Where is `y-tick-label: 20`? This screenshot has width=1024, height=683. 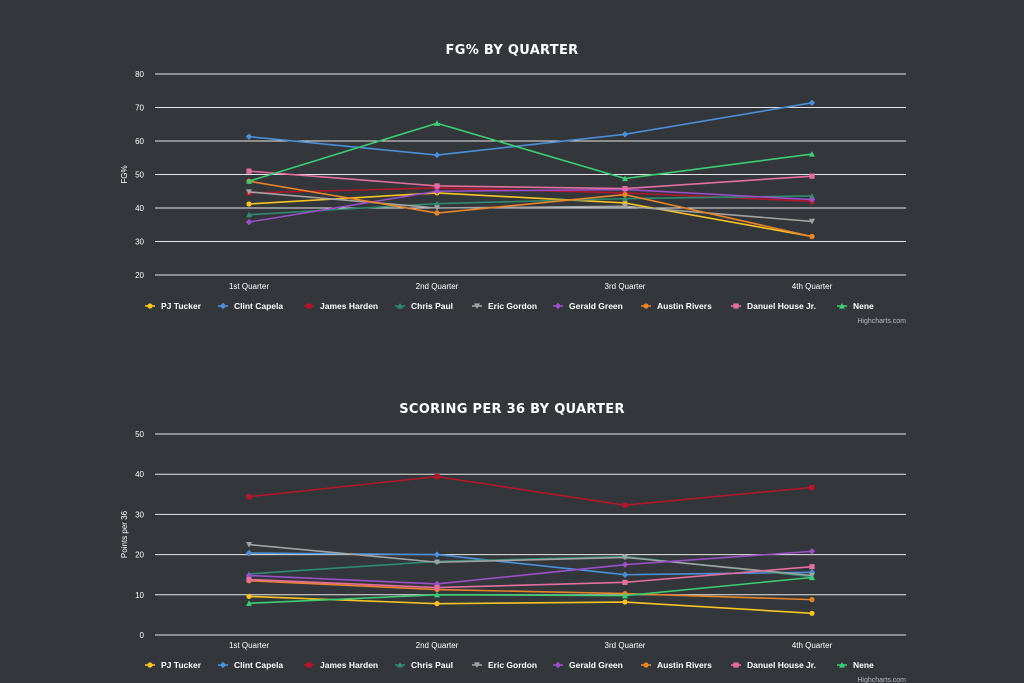 y-tick-label: 20 is located at coordinates (139, 555).